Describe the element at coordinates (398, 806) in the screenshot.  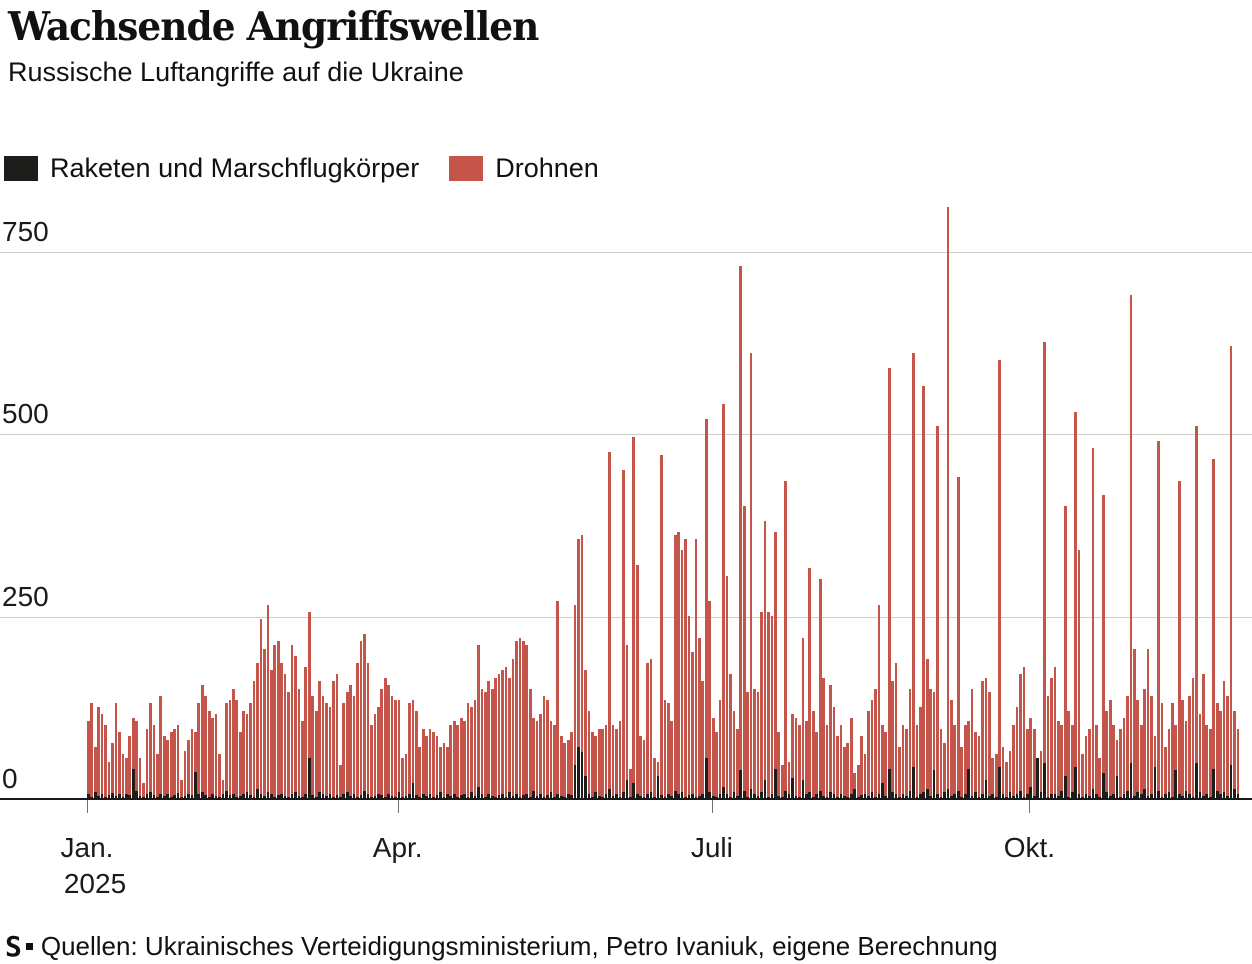
I see `x-axis-tick` at that location.